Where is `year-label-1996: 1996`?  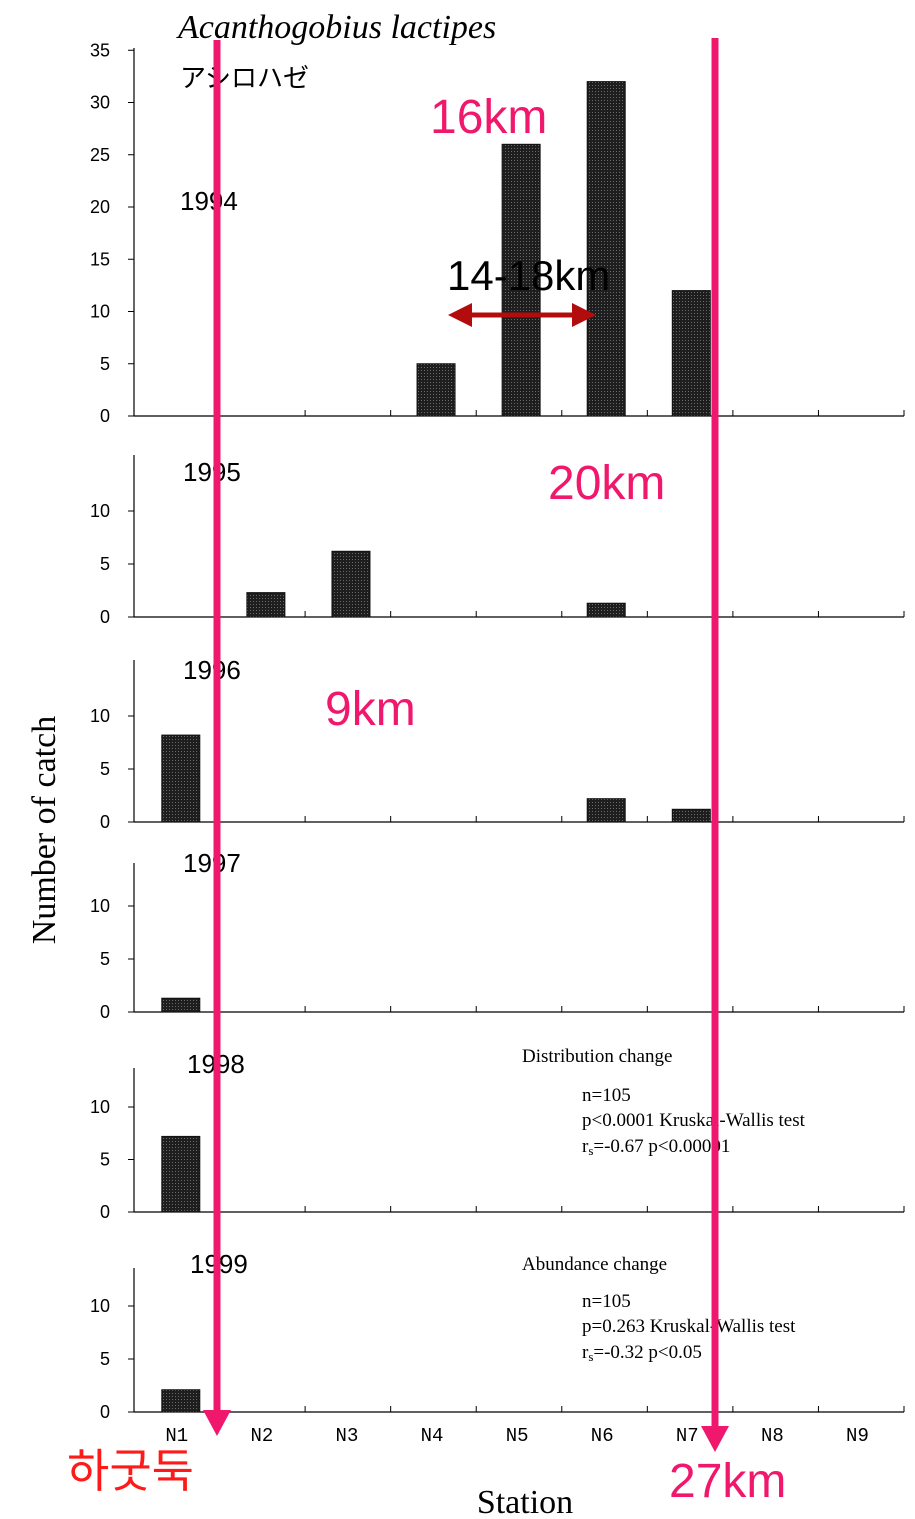
year-label-1996: 1996 is located at coordinates (212, 670).